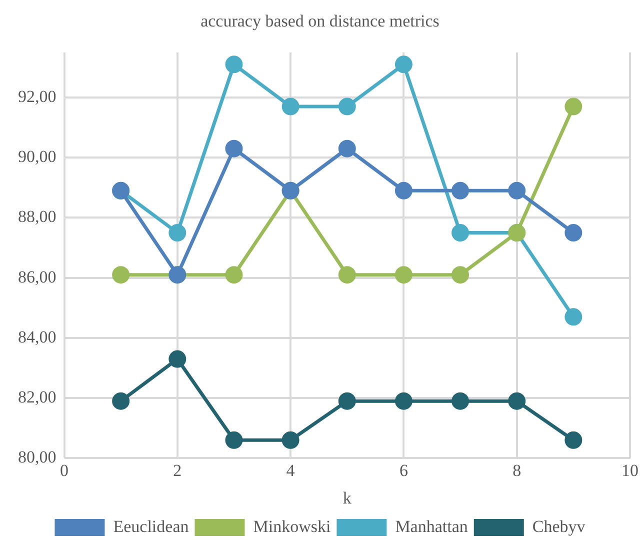  I want to click on x-tick-label: 8, so click(517, 470).